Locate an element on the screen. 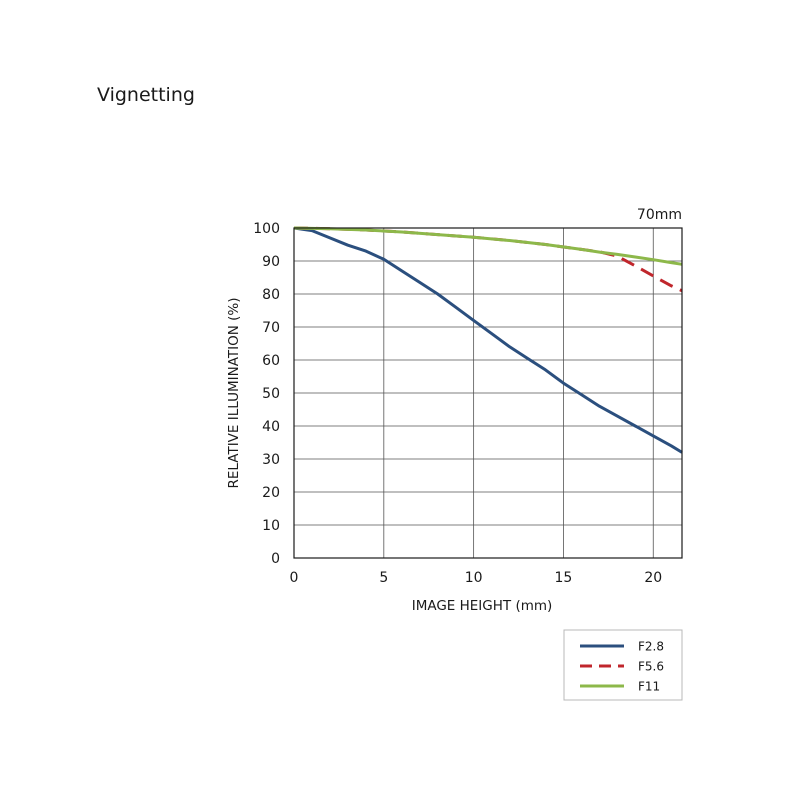 This screenshot has height=800, width=800. x-axis-label: IMAGE HEIGHT (mm) is located at coordinates (482, 606).